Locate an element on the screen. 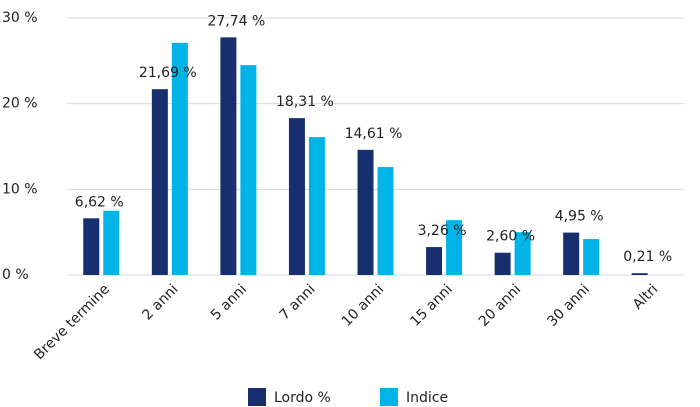  legend-label: Lordo % is located at coordinates (302, 398).